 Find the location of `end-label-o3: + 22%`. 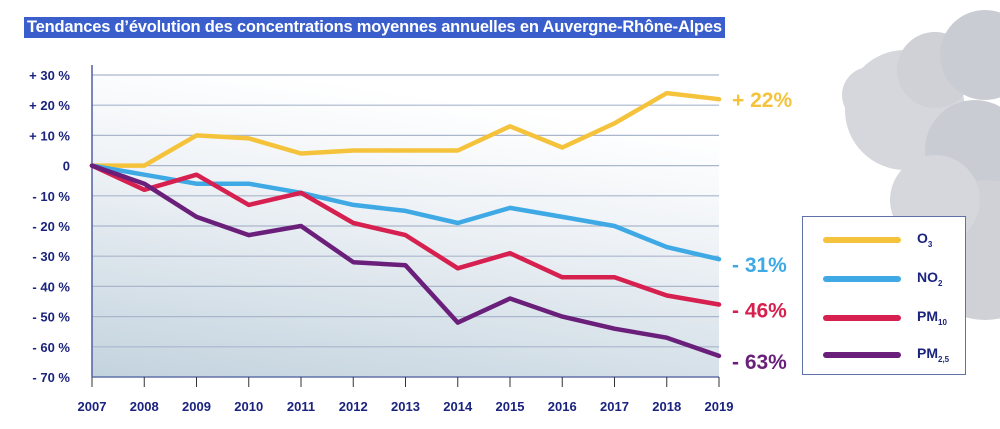

end-label-o3: + 22% is located at coordinates (762, 100).